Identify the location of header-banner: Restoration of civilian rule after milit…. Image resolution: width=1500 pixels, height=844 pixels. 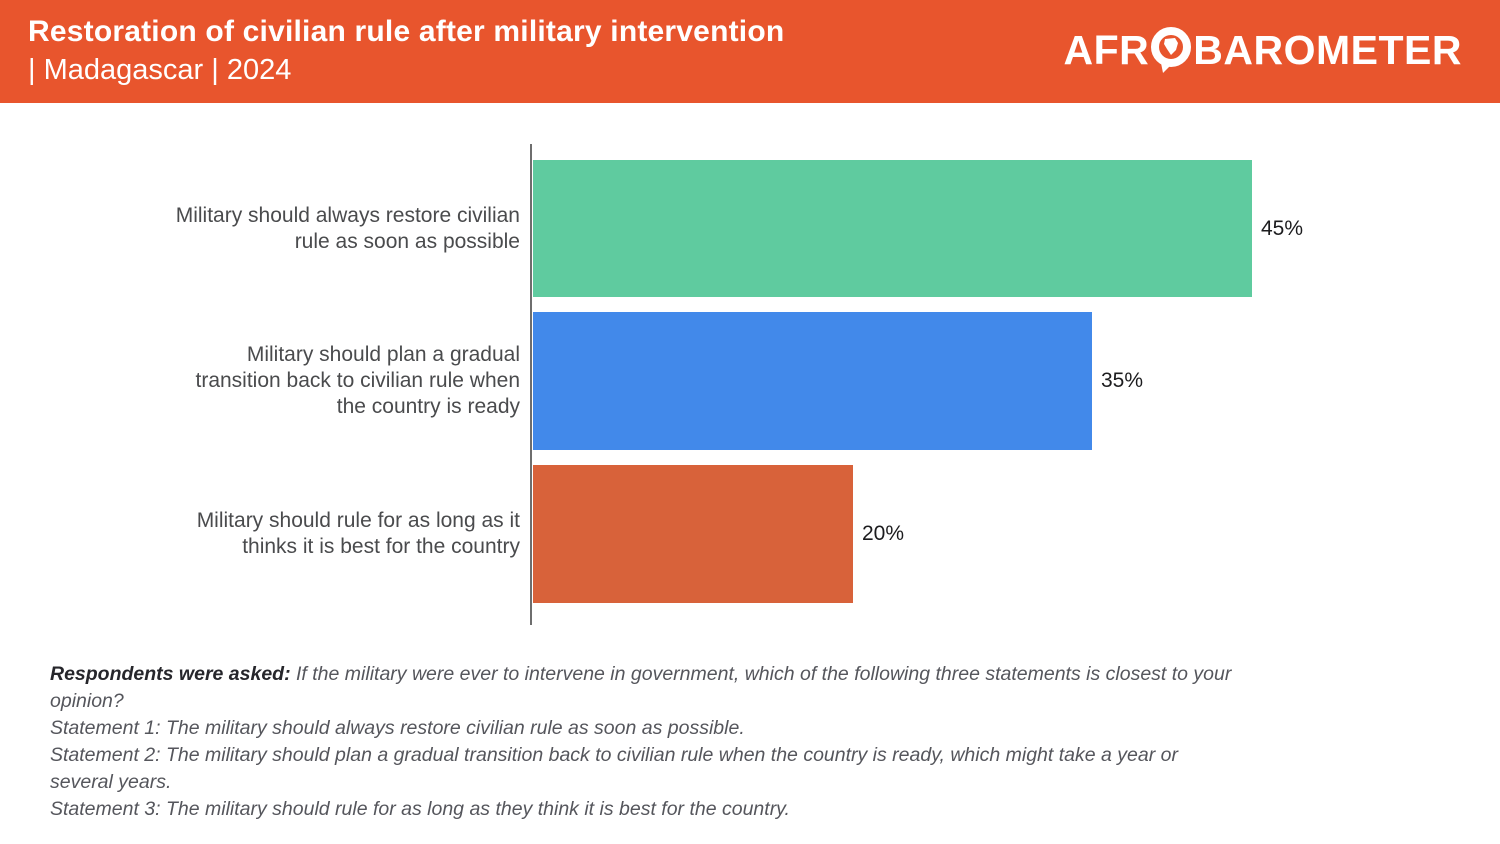
(750, 51).